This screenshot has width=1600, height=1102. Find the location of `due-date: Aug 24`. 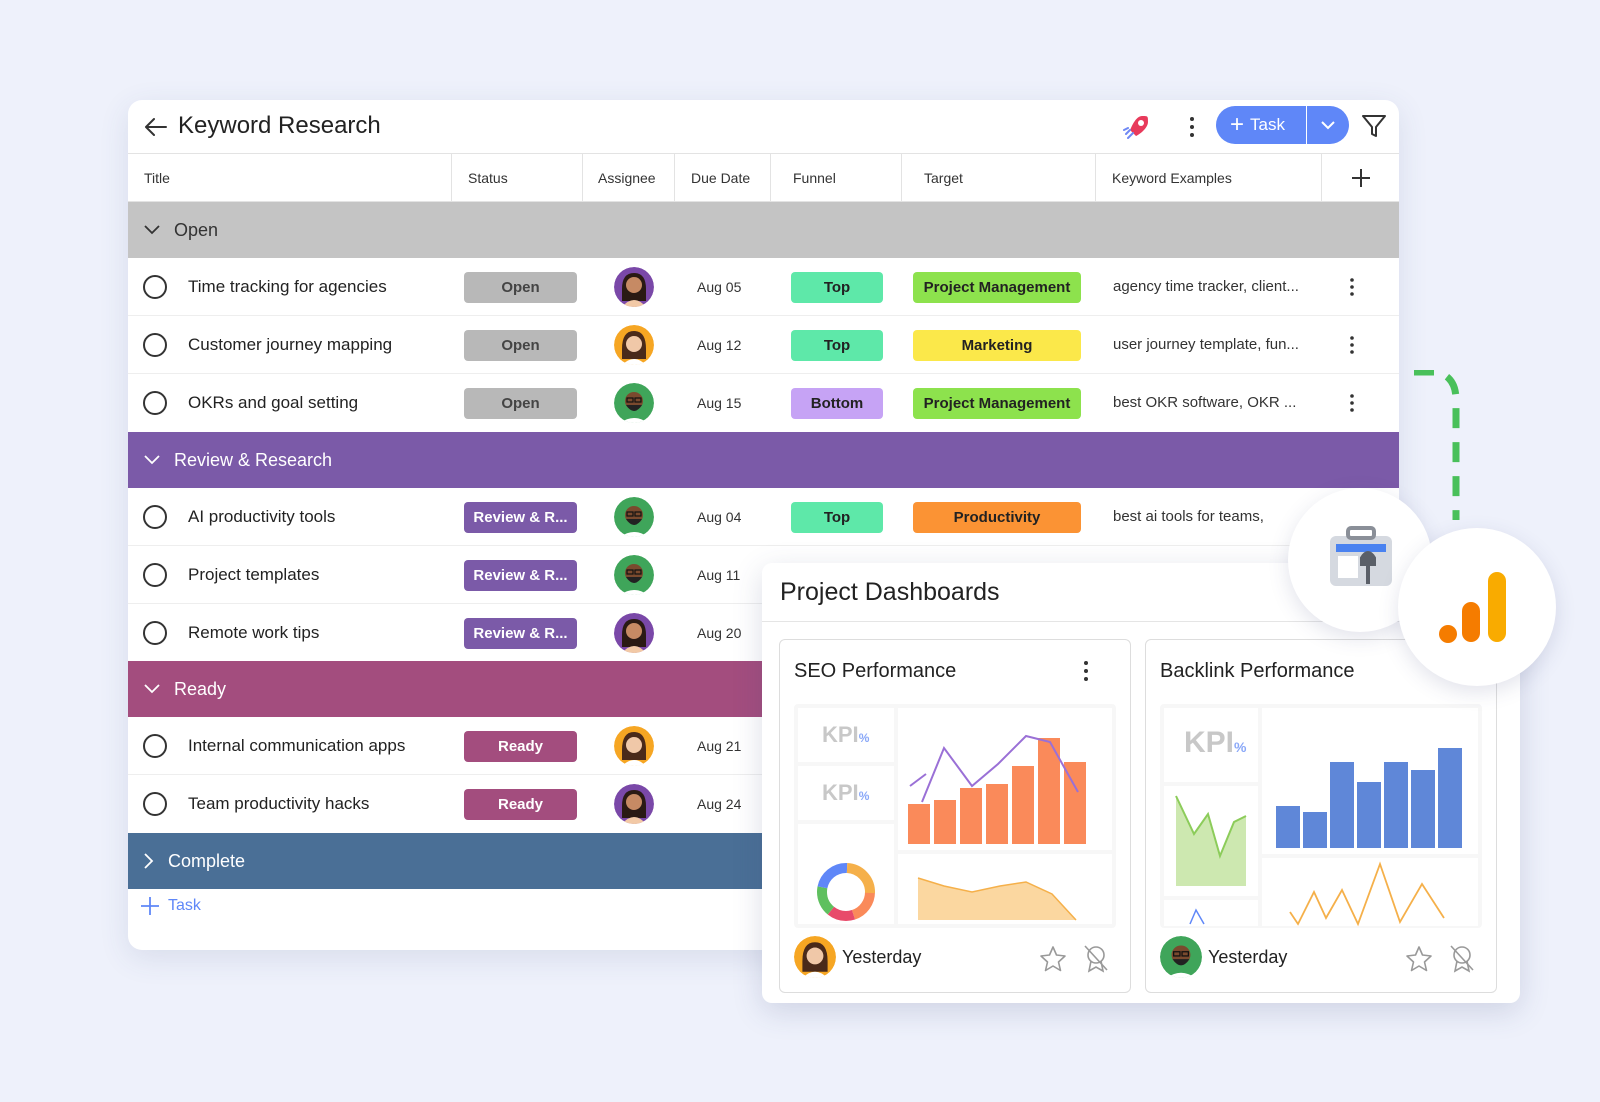

due-date: Aug 24 is located at coordinates (719, 804).